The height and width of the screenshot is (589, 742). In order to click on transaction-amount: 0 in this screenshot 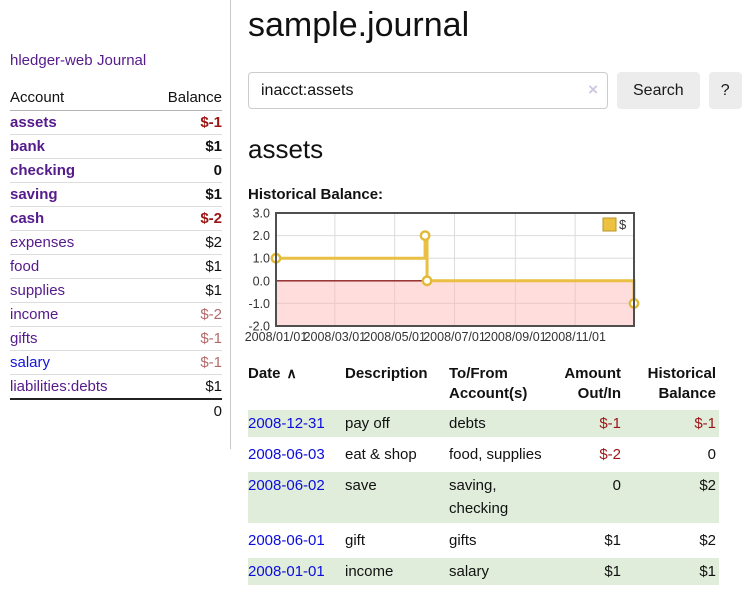, I will do `click(592, 497)`.